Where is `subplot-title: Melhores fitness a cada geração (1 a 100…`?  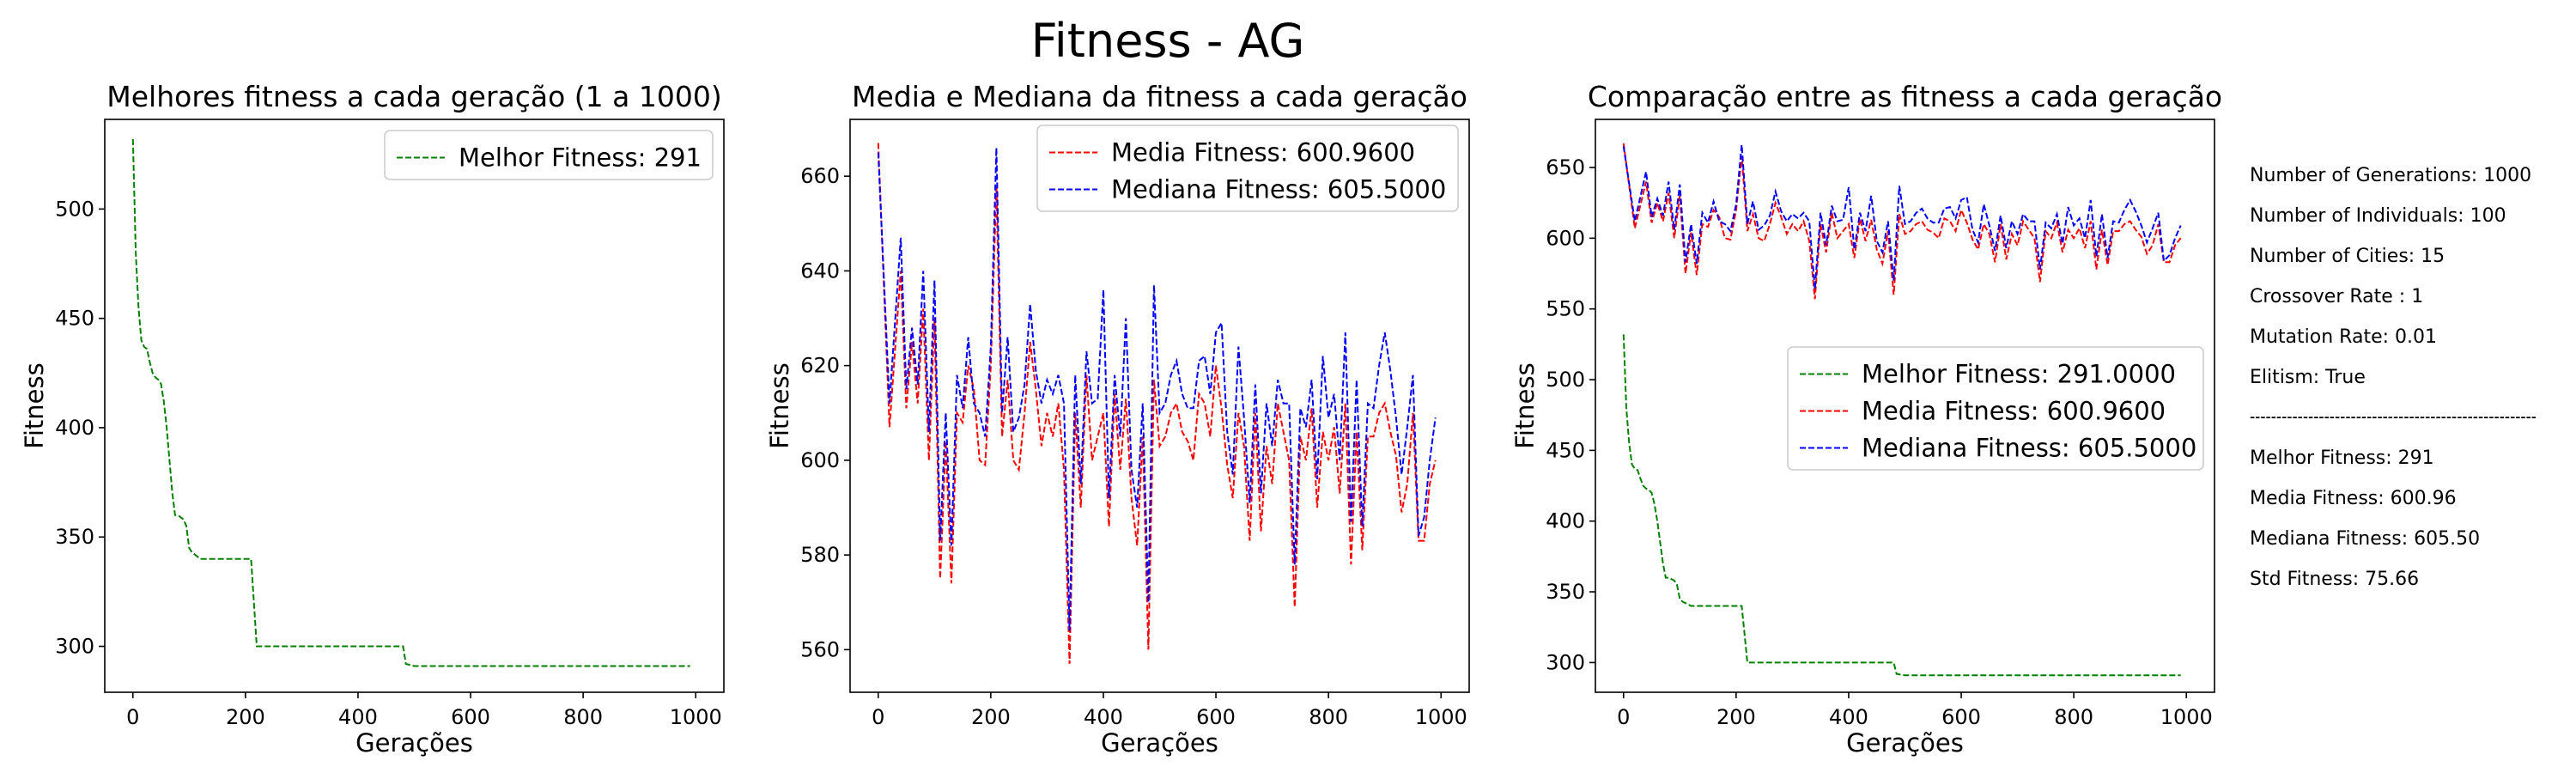
subplot-title: Melhores fitness a cada geração (1 a 100… is located at coordinates (413, 96).